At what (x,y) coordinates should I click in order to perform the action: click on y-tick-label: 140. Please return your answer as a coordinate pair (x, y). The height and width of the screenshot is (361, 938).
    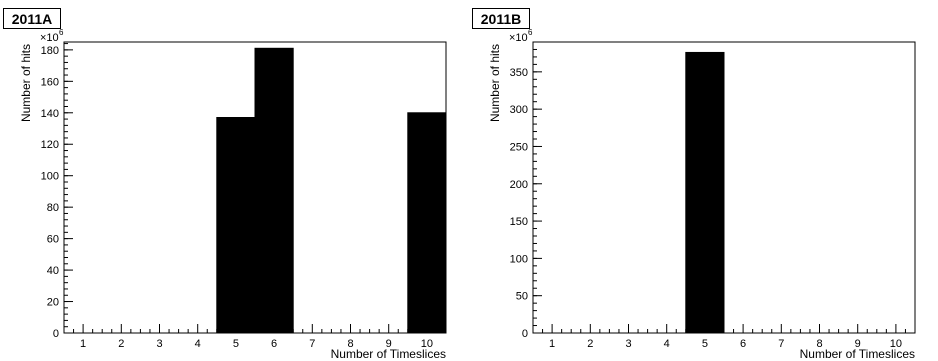
    Looking at the image, I should click on (50, 114).